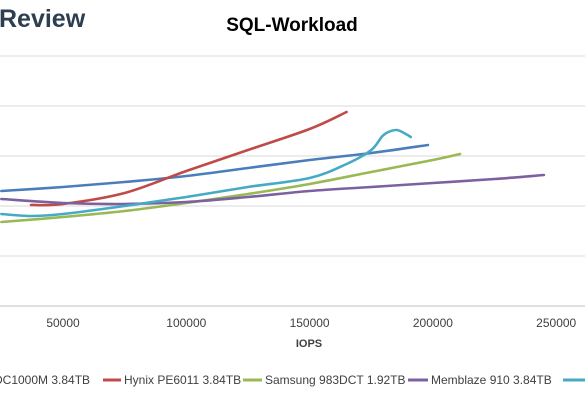 This screenshot has width=585, height=401. Describe the element at coordinates (335, 380) in the screenshot. I see `legend-label: Samsung 983DCT 1.92TB` at that location.